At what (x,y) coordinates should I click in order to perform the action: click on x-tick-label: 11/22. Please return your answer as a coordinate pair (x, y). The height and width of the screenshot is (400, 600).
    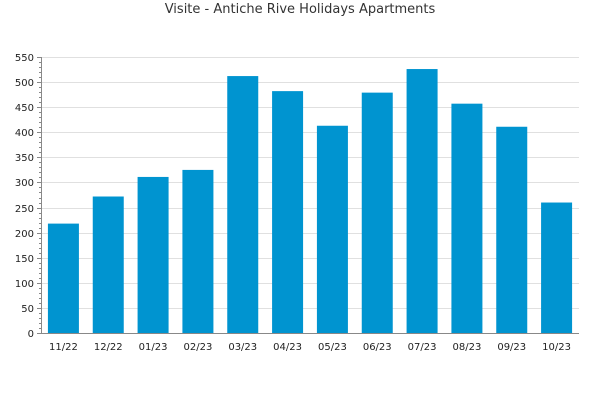
    Looking at the image, I should click on (63, 347).